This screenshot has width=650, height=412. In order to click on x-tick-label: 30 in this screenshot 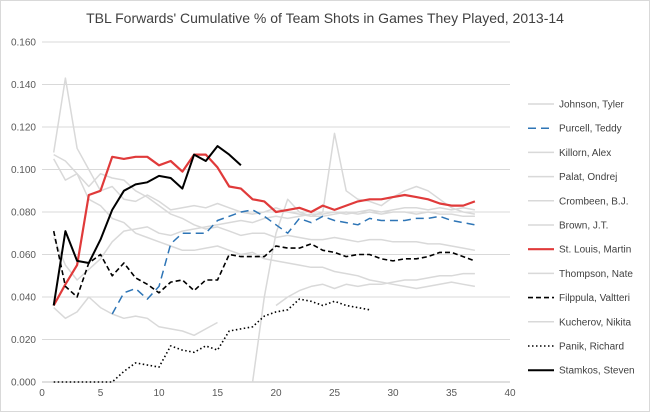, I will do `click(393, 393)`.